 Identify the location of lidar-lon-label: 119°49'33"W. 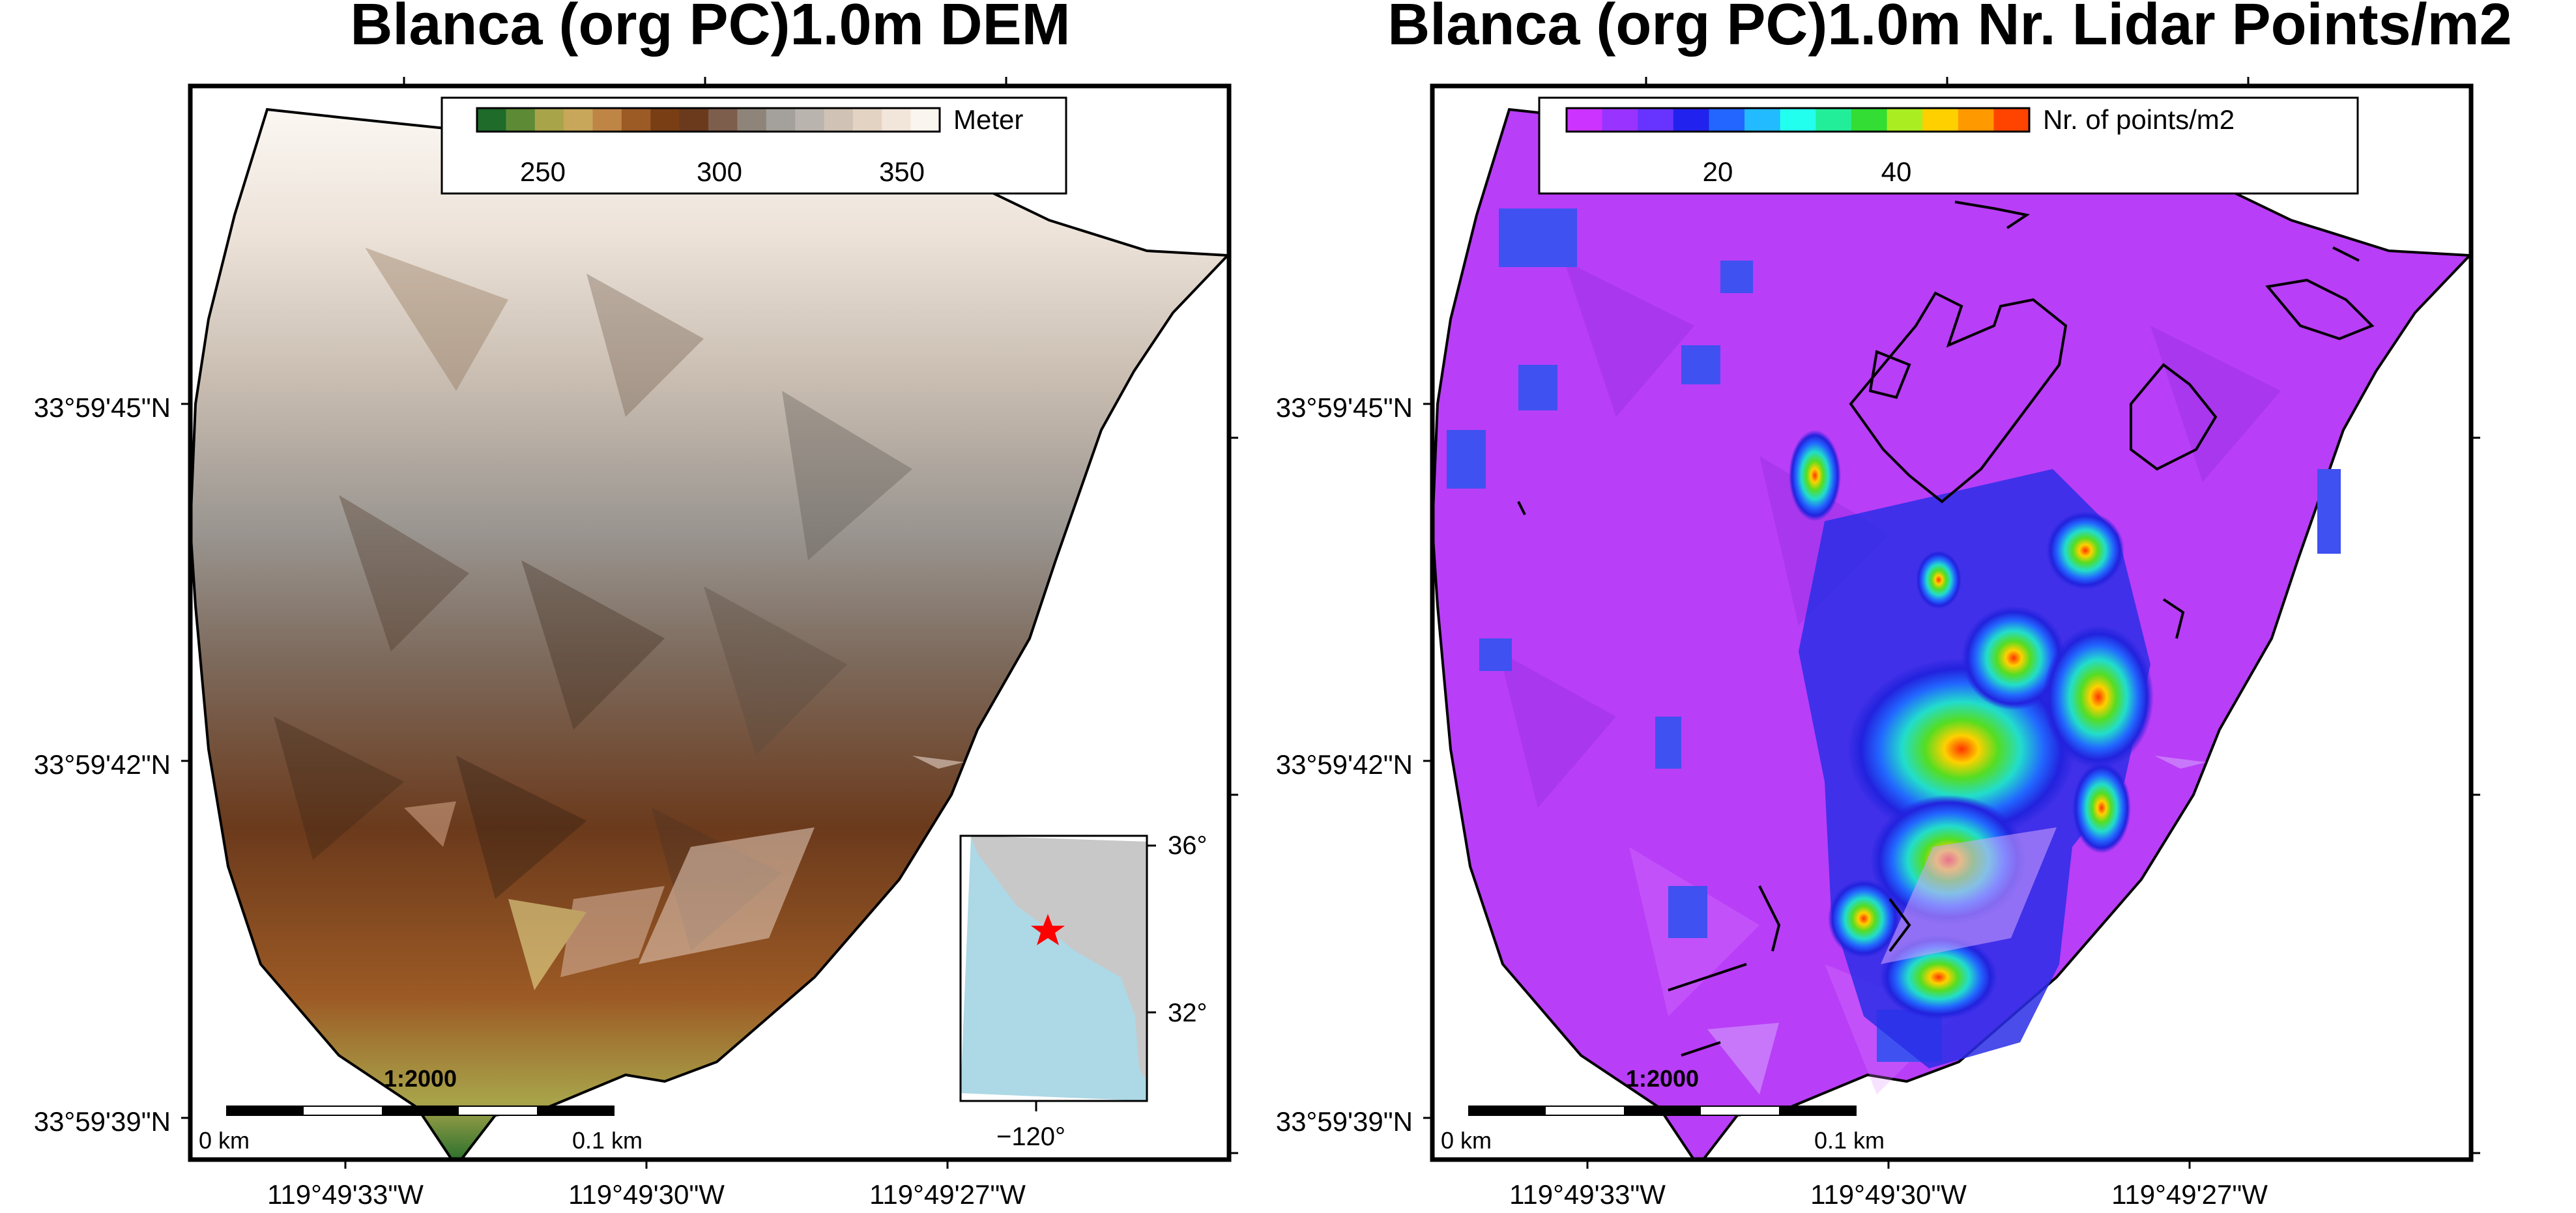
(1587, 1194).